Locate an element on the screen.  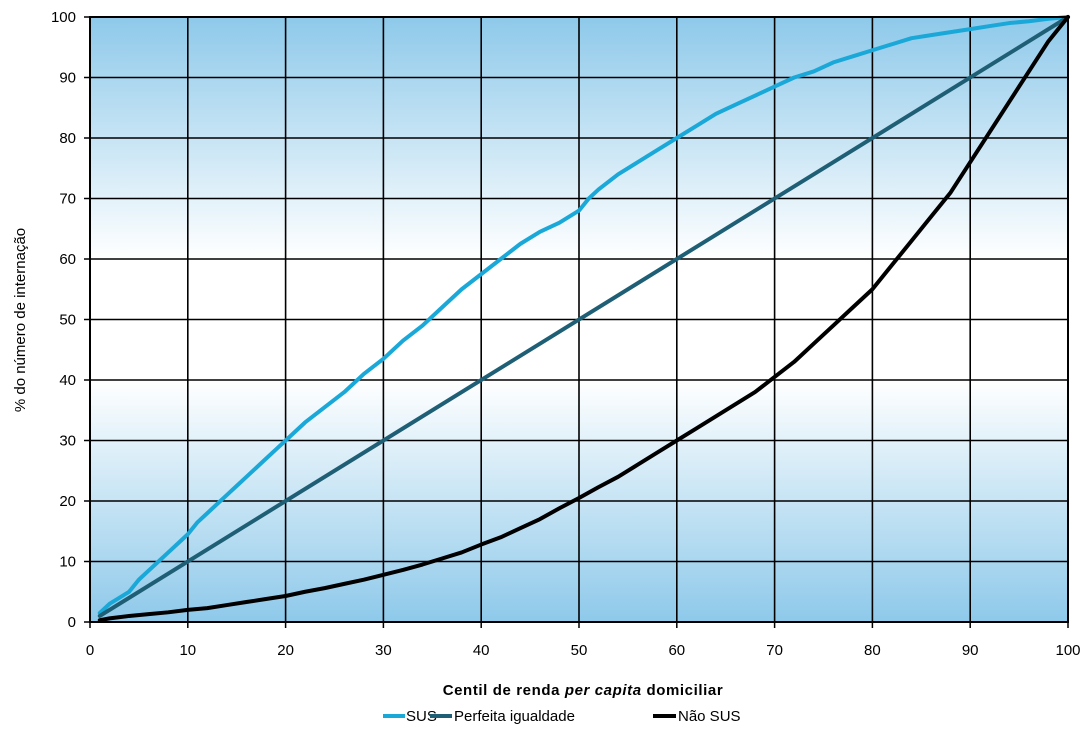
y-tick-label-60: 60 is located at coordinates (67, 259).